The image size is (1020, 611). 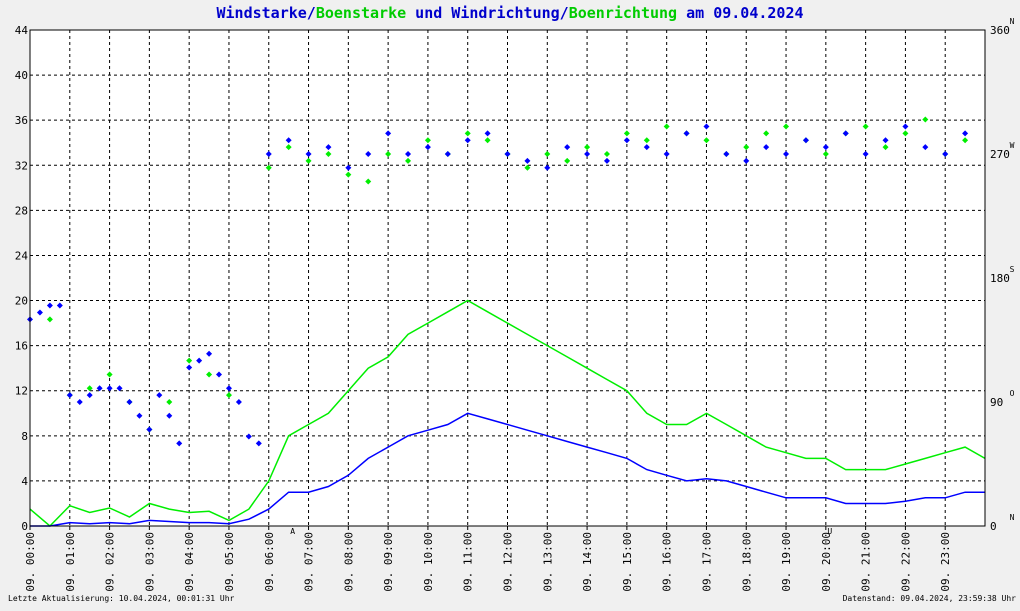 I want to click on title-part-2: Boenstarke, so click(x=361, y=13).